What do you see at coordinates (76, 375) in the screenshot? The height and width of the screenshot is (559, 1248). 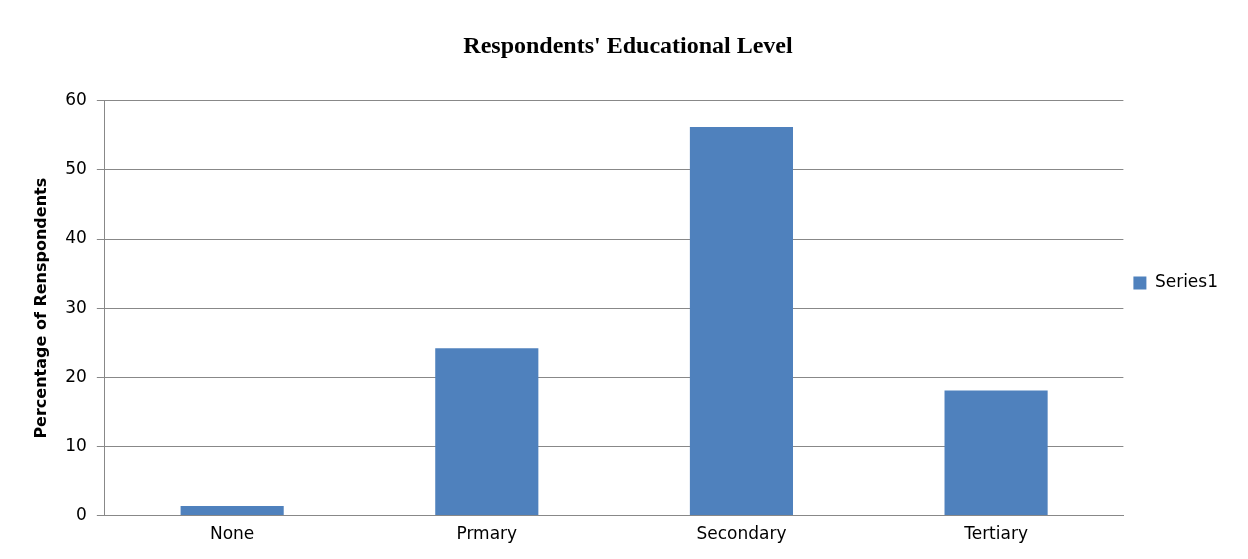 I see `y-tick-label: 20` at bounding box center [76, 375].